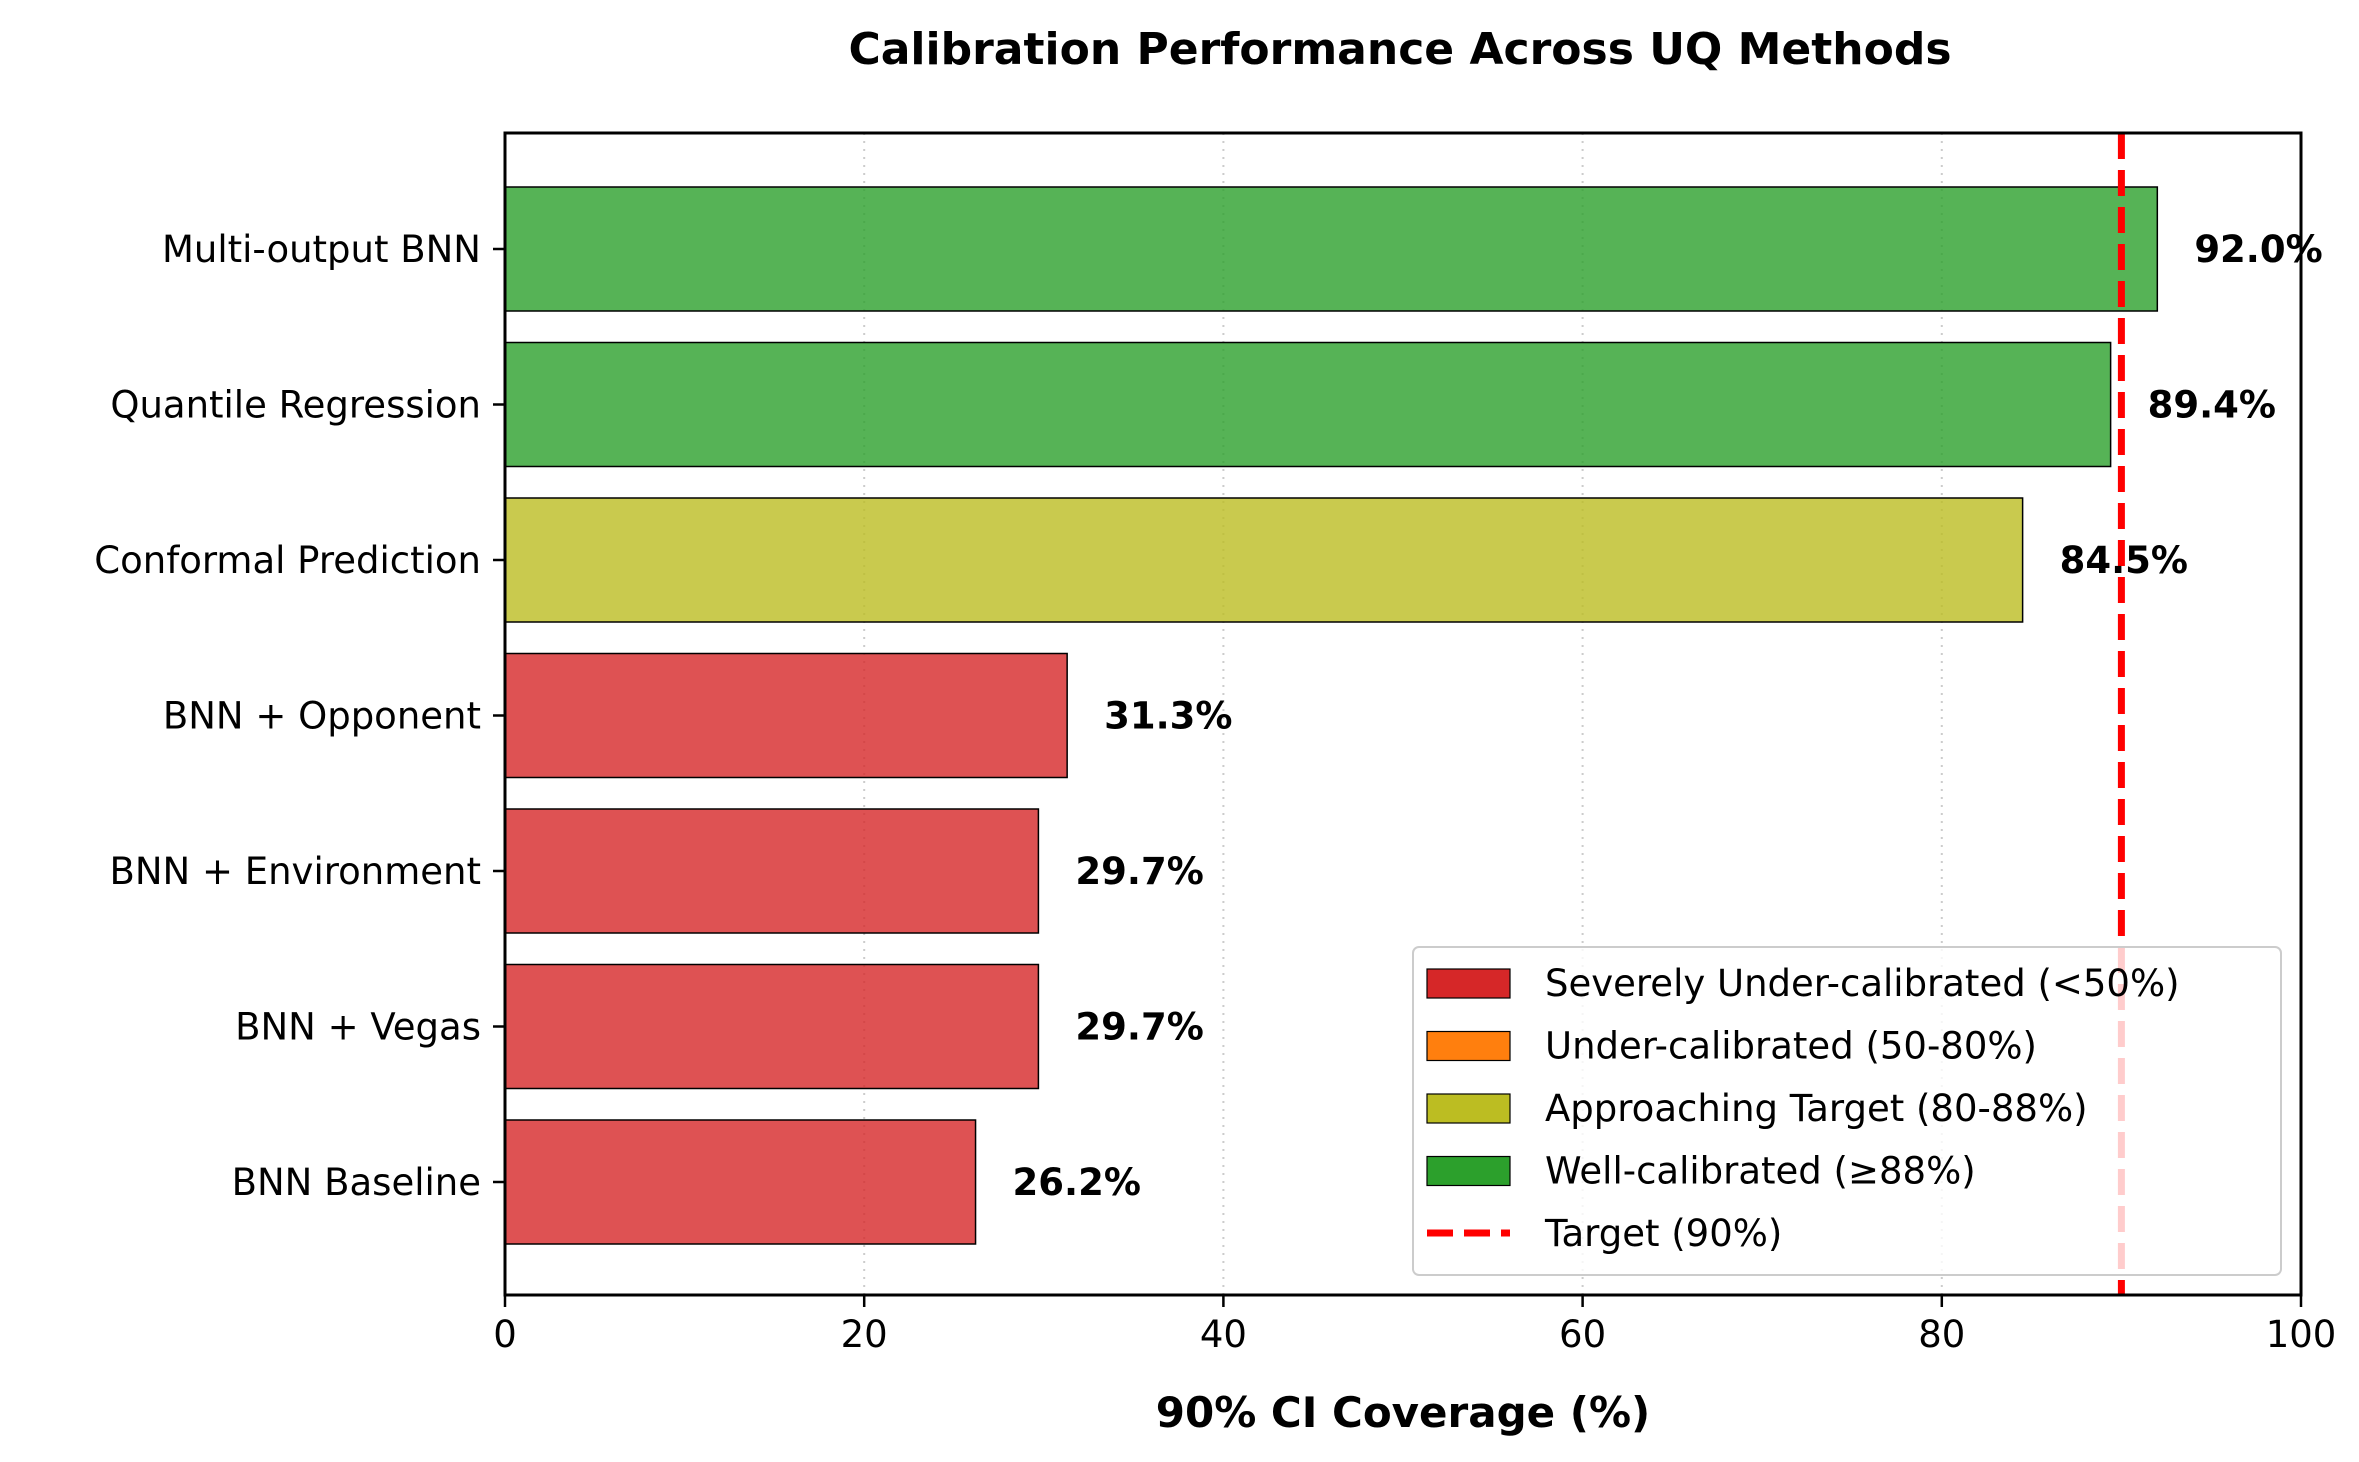  What do you see at coordinates (1139, 871) in the screenshot?
I see `data-label-2: 29.7%` at bounding box center [1139, 871].